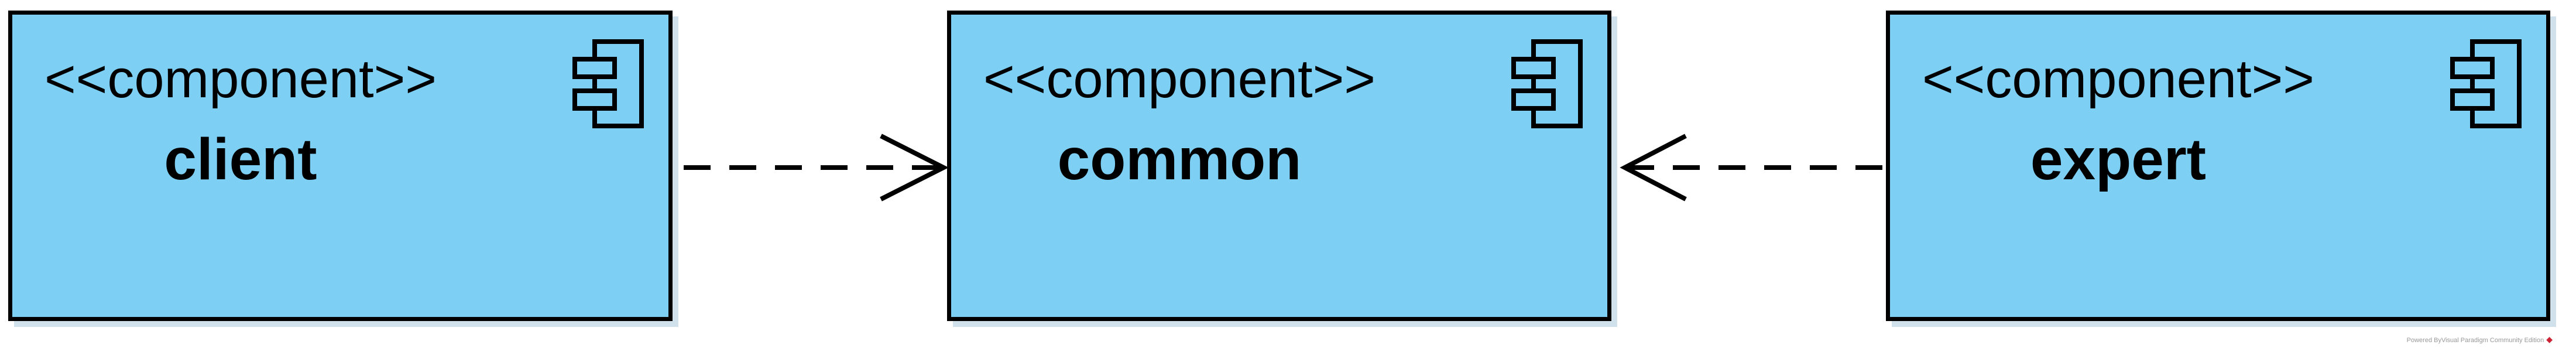  Describe the element at coordinates (2549, 339) in the screenshot. I see `vp-logo-icon: ◆` at that location.